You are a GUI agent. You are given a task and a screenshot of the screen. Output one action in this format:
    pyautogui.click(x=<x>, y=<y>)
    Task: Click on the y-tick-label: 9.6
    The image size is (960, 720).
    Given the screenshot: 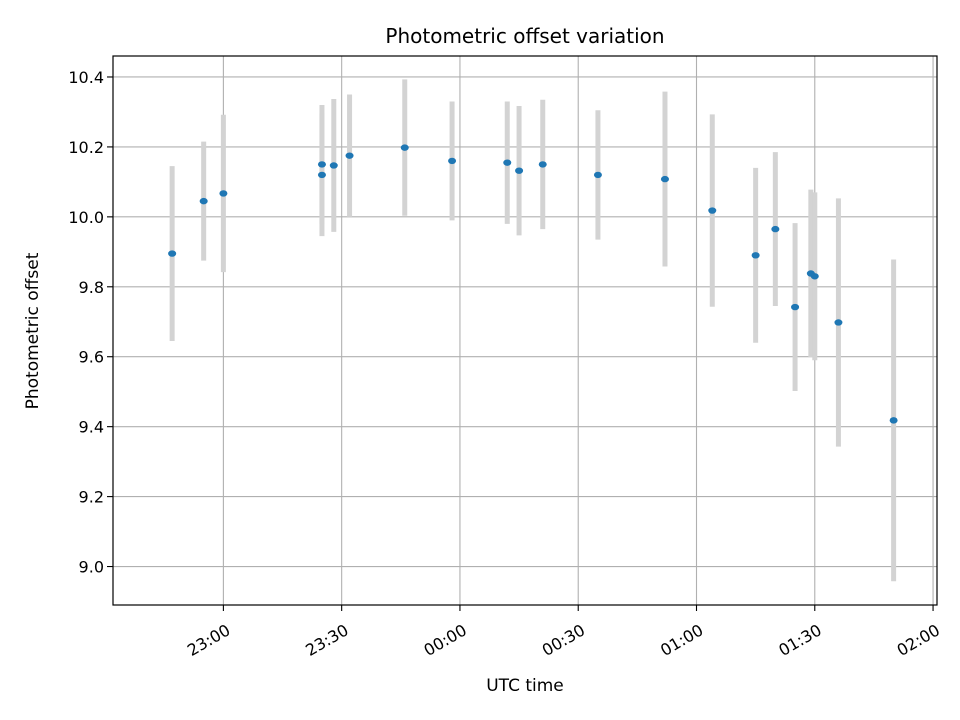 What is the action you would take?
    pyautogui.click(x=91, y=357)
    